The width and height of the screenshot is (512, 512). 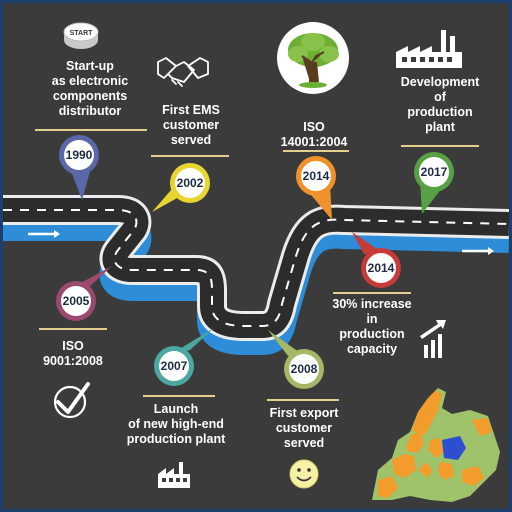 I want to click on checkmark-icon, so click(x=71, y=400).